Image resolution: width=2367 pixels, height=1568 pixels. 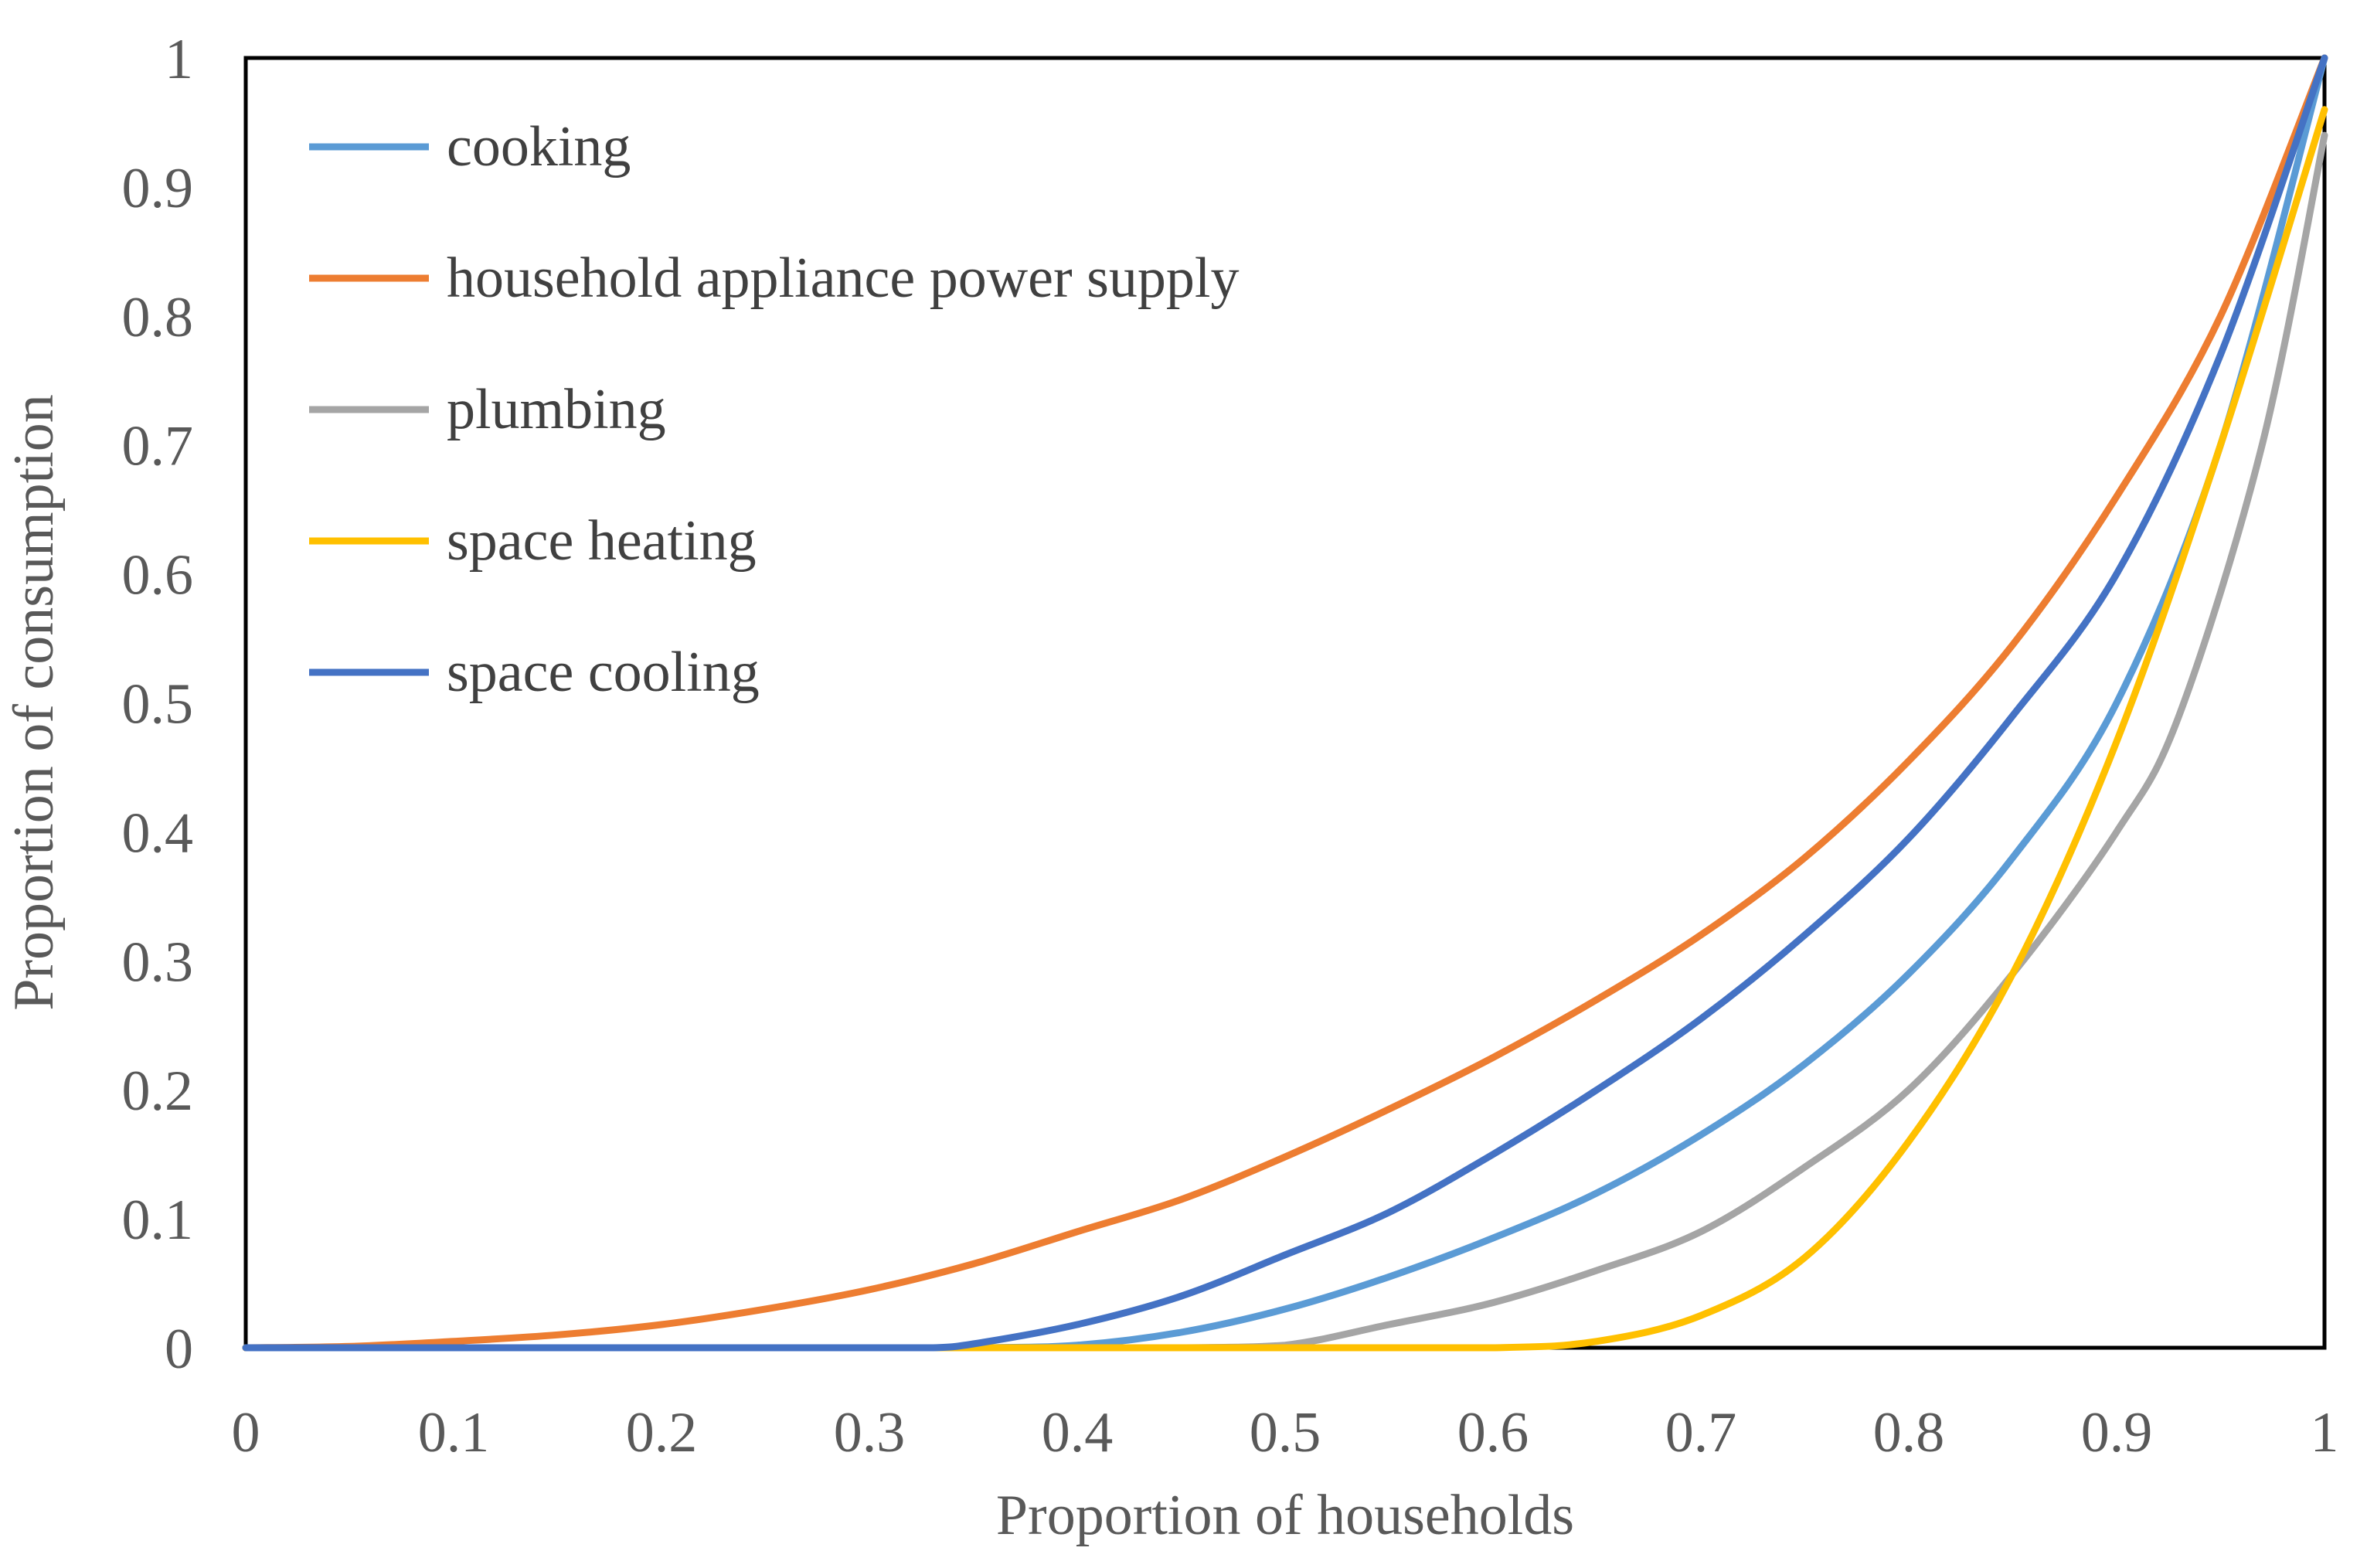 What do you see at coordinates (2117, 1432) in the screenshot?
I see `x-tick-label: 0.9` at bounding box center [2117, 1432].